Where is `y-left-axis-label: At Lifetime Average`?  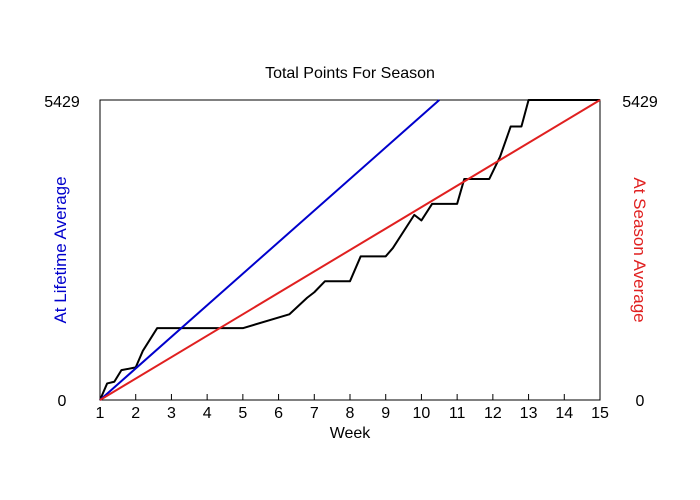
y-left-axis-label: At Lifetime Average is located at coordinates (60, 249).